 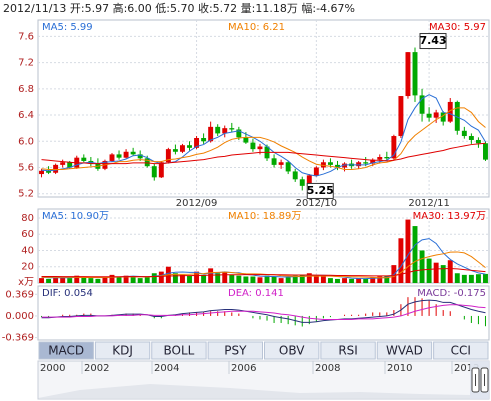 I want to click on tab: MACD, so click(x=66, y=350).